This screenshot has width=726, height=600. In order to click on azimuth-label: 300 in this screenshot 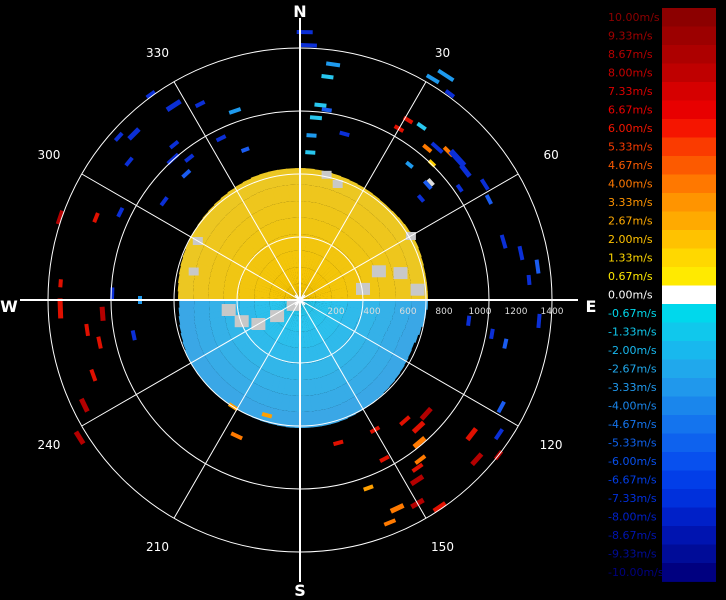, I will do `click(48, 155)`.